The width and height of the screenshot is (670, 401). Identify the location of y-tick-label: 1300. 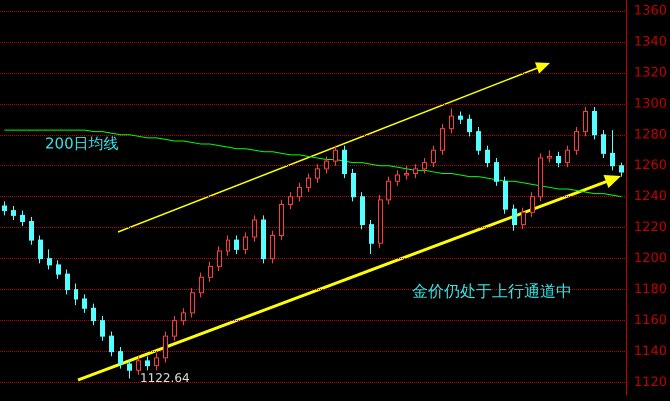
(651, 104).